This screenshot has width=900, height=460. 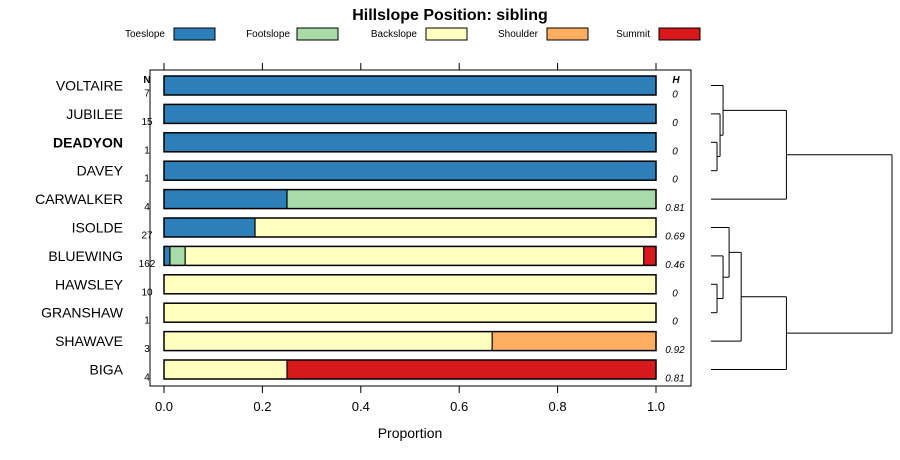 I want to click on bar-outline-granshaw, so click(x=410, y=312).